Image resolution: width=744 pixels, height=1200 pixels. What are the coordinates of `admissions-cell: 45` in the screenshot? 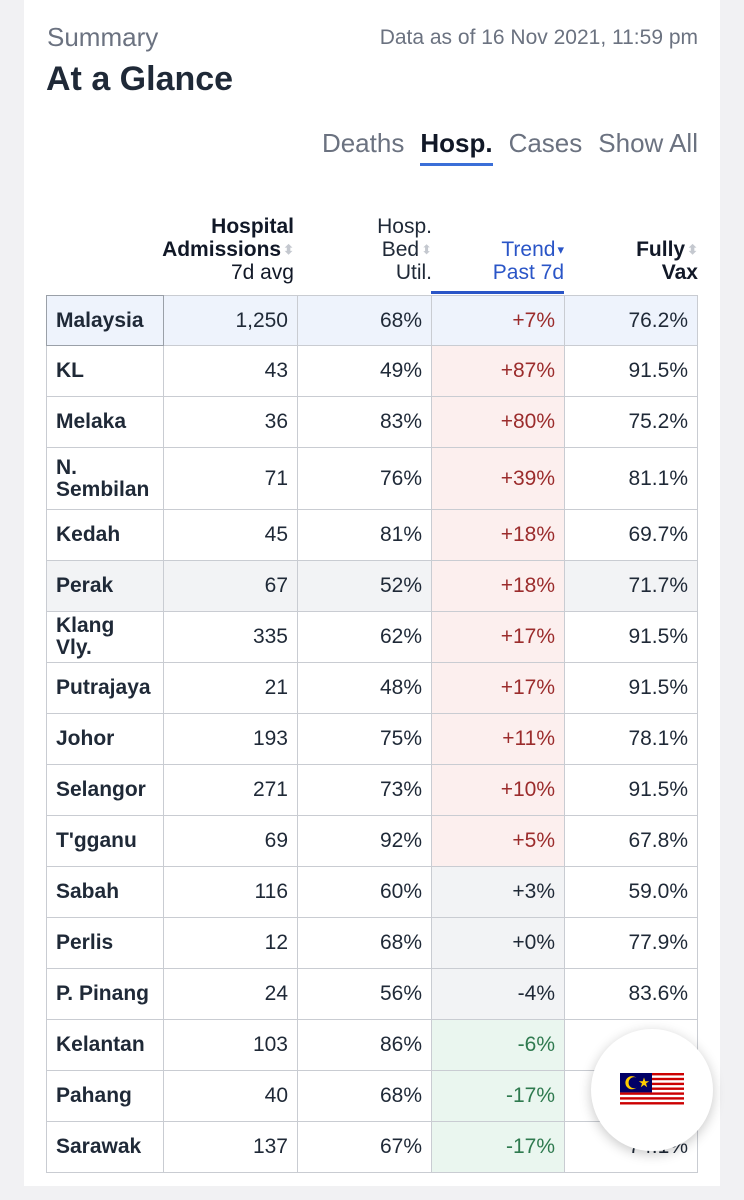 It's located at (230, 535).